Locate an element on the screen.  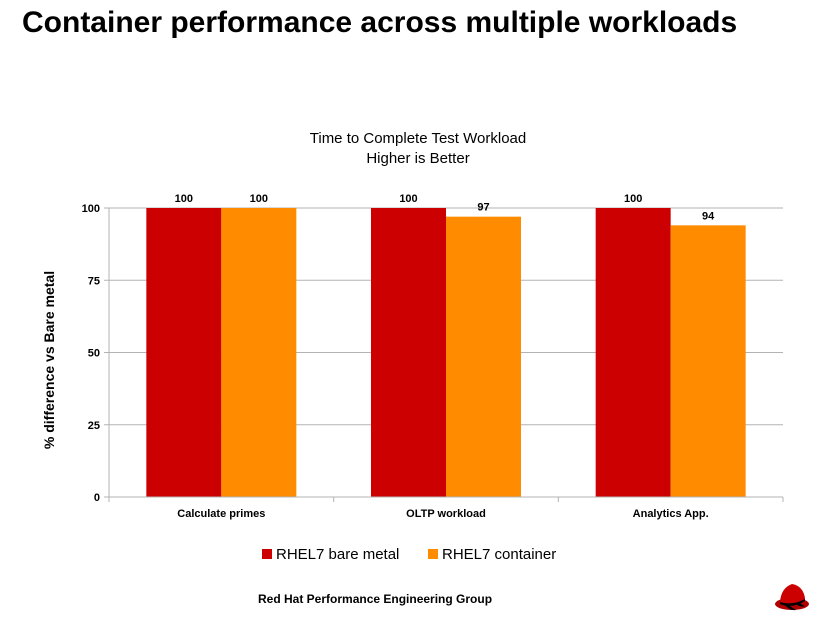
x-tick-label: Analytics App. is located at coordinates (671, 514).